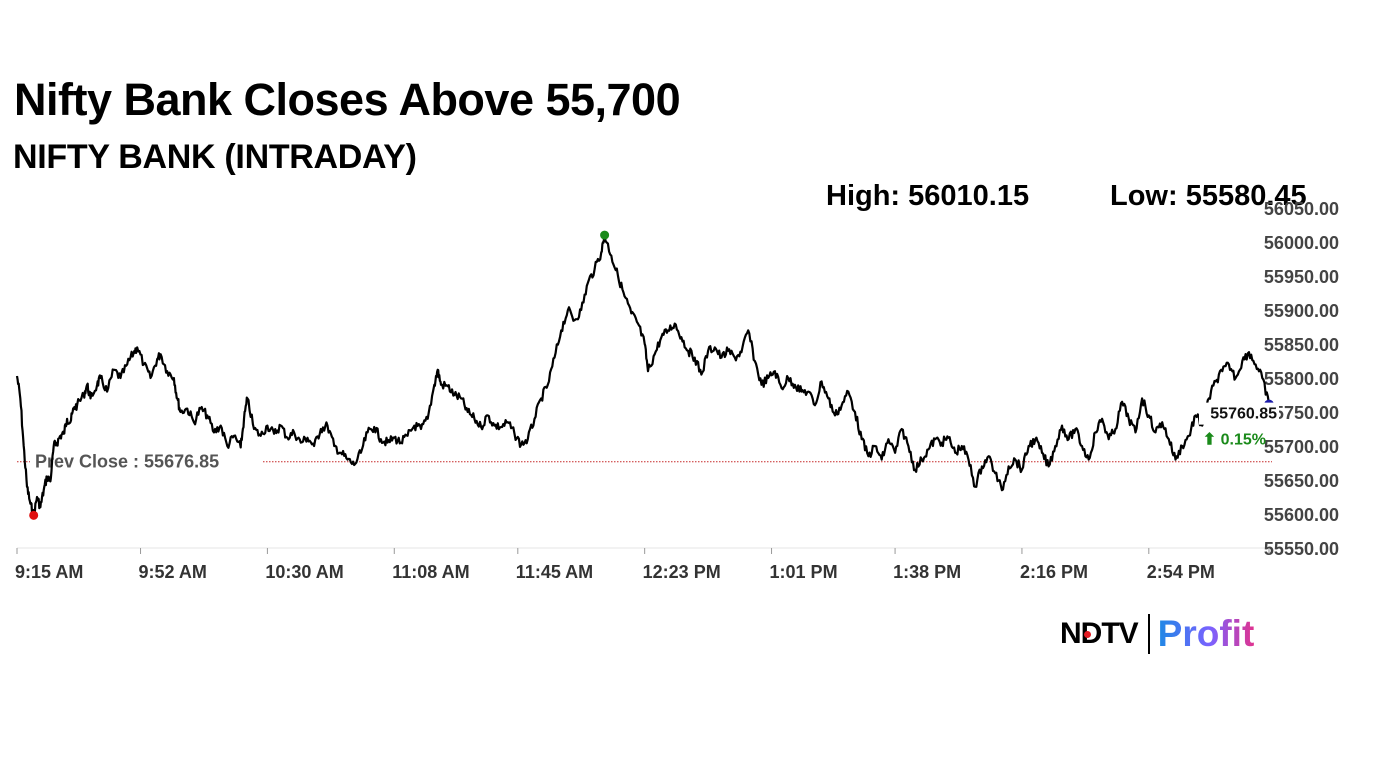  What do you see at coordinates (1301, 447) in the screenshot?
I see `y-tick-label: 55700.00` at bounding box center [1301, 447].